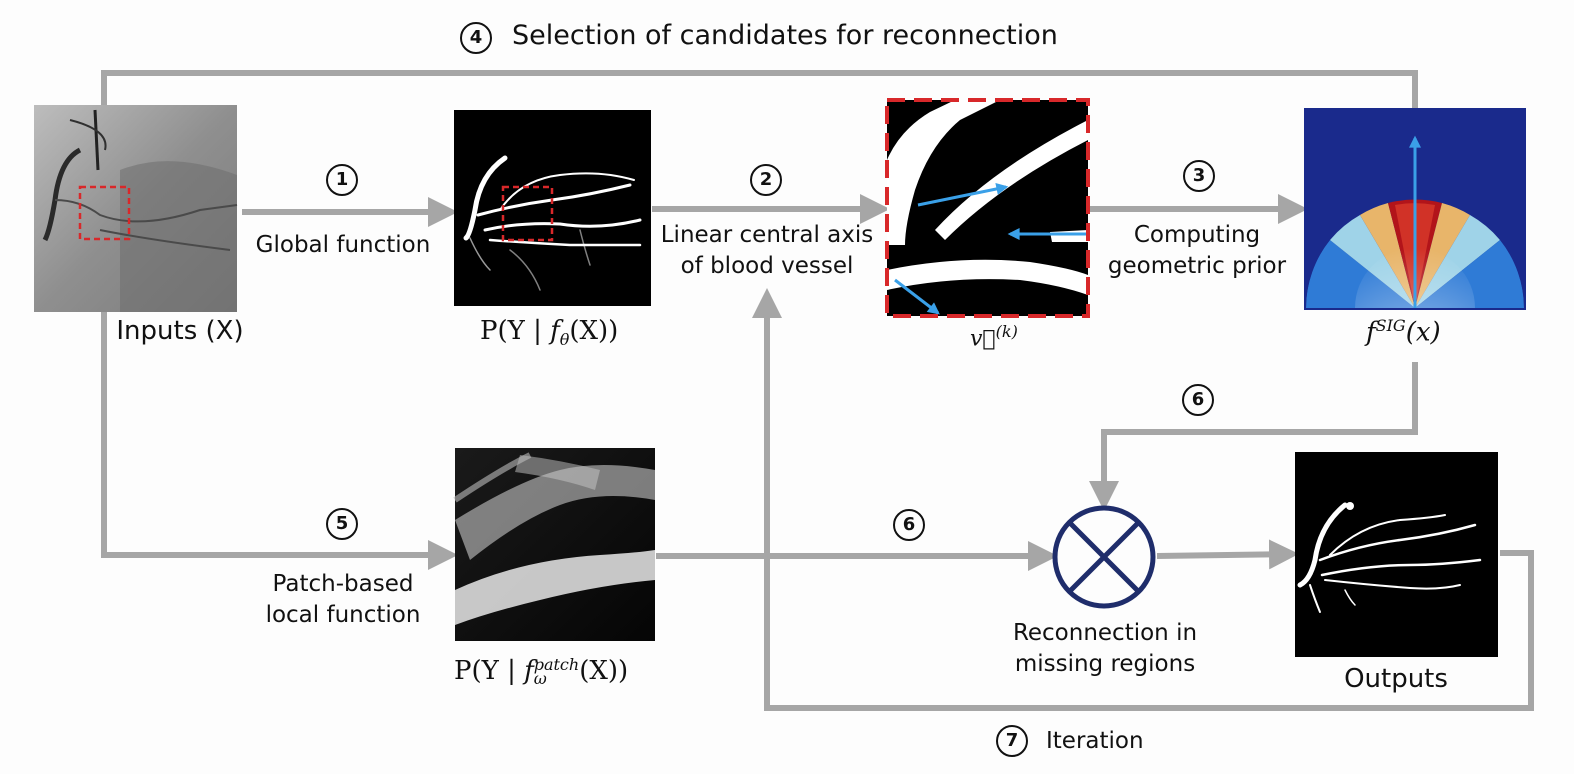 Image resolution: width=1574 pixels, height=774 pixels. What do you see at coordinates (1371, 332) in the screenshot?
I see `prior-caption-f: f` at bounding box center [1371, 332].